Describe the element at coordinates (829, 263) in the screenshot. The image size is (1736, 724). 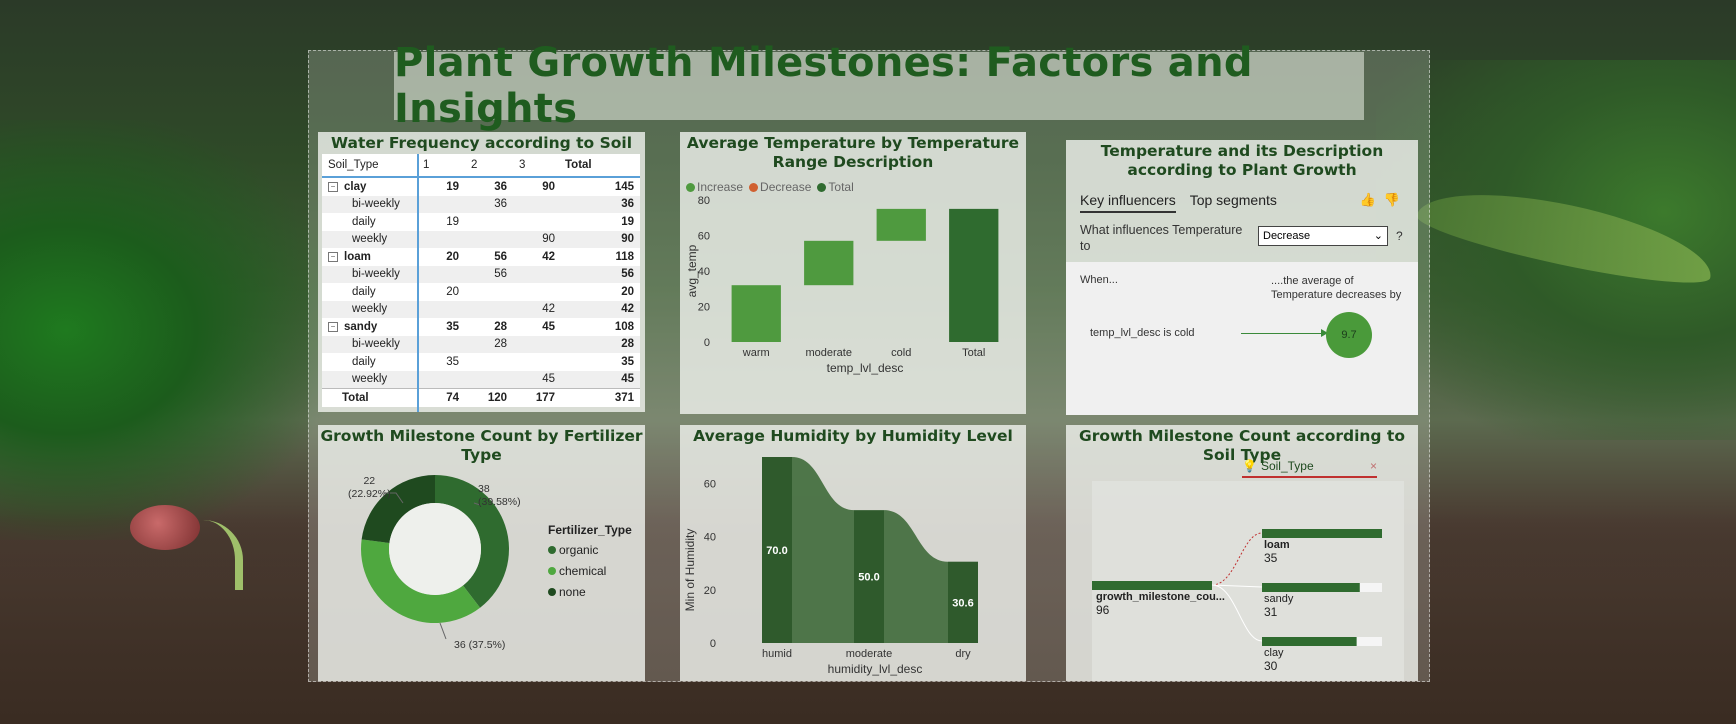
I see `waterfall-bar-moderate` at that location.